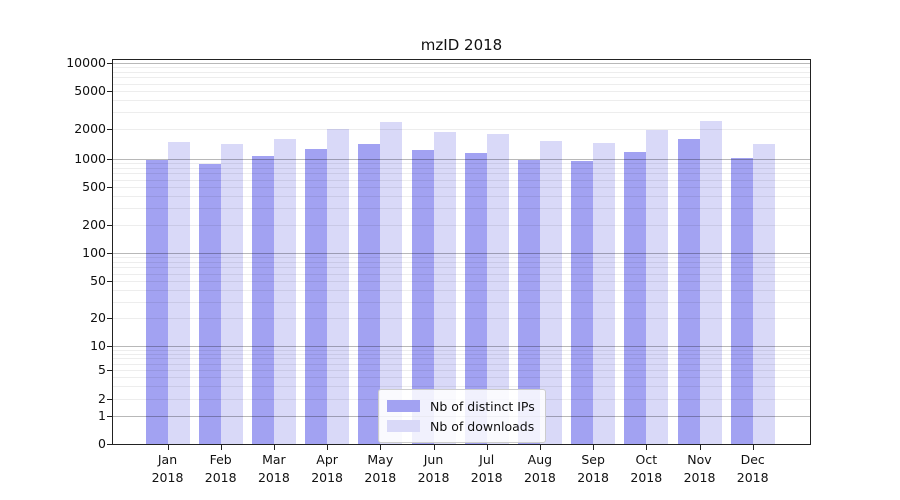  Describe the element at coordinates (461, 45) in the screenshot. I see `chart-title: mzID 2018` at that location.